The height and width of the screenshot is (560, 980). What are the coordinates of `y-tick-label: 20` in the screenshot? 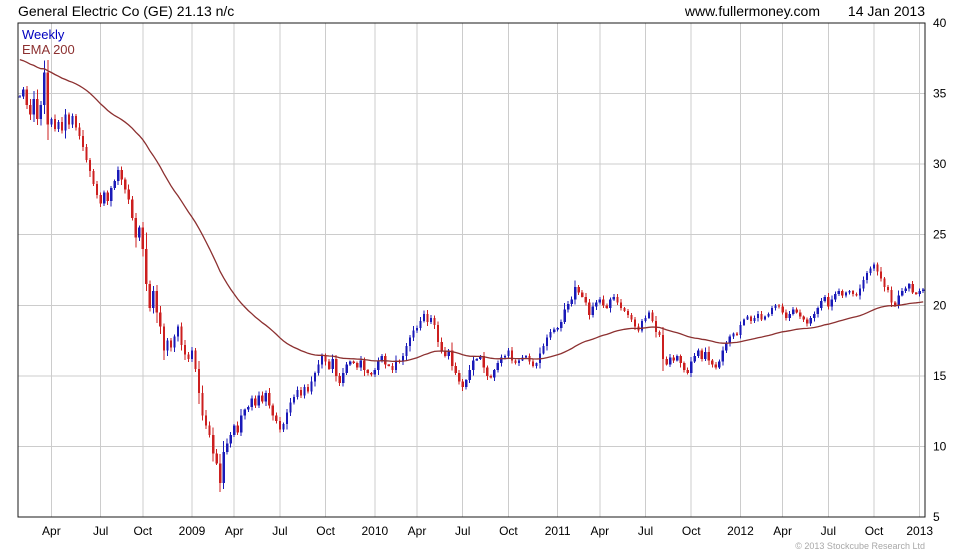 It's located at (940, 305).